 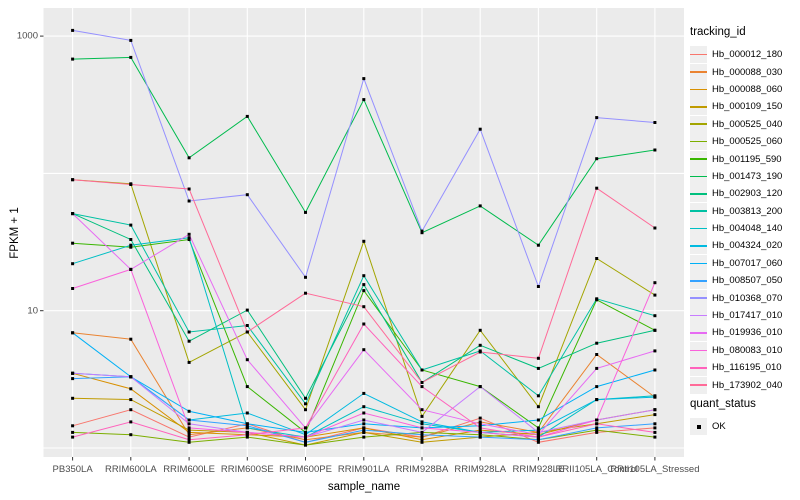 I want to click on legend-item-label: Hb_080083_010, so click(x=747, y=350).